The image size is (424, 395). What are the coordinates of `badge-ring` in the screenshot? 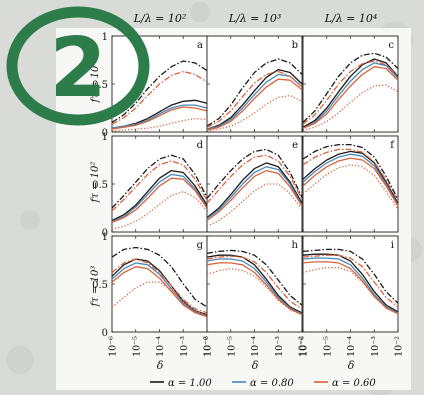 It's located at (78, 66).